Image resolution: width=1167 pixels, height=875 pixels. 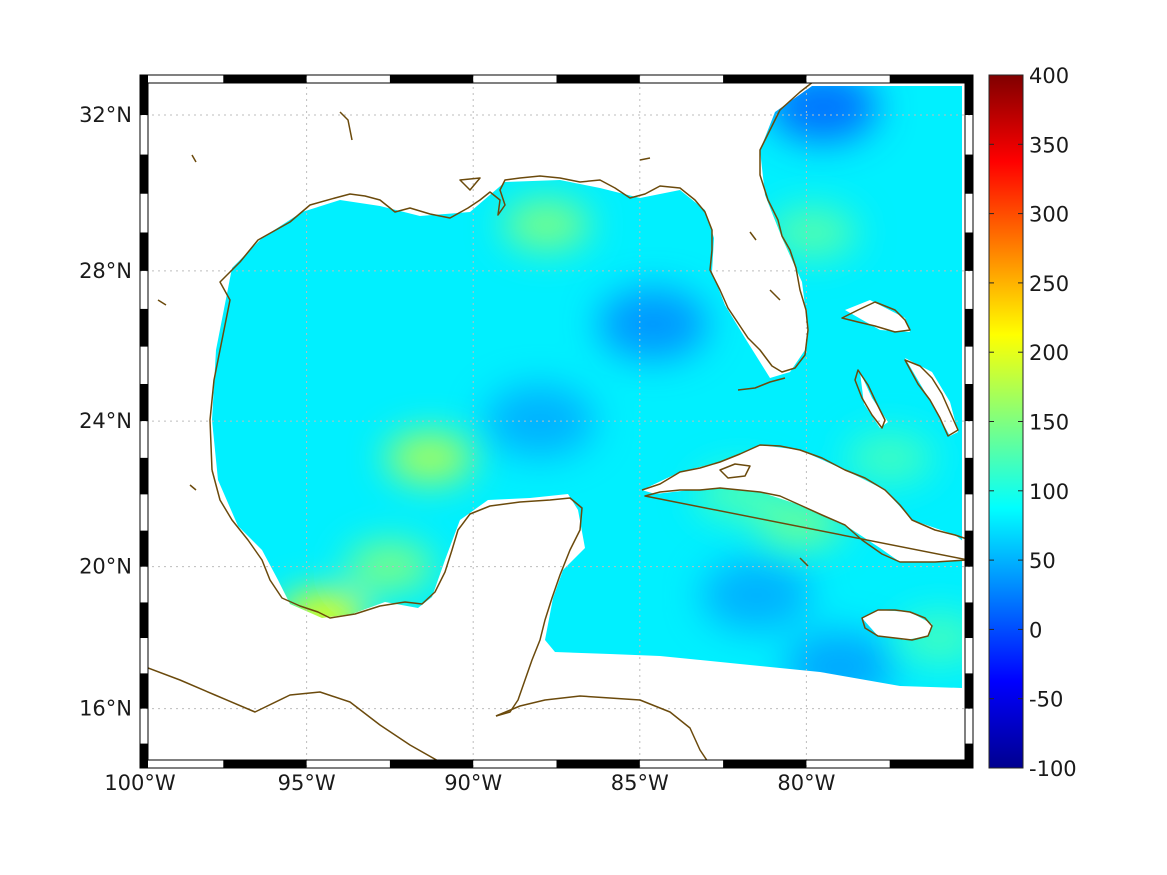 I want to click on coastline-isla-juventud, so click(x=735, y=471).